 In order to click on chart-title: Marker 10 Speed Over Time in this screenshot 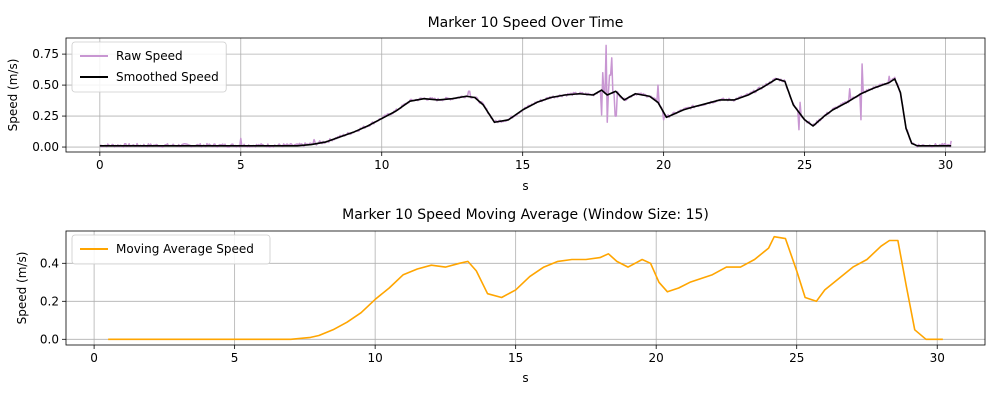, I will do `click(526, 23)`.